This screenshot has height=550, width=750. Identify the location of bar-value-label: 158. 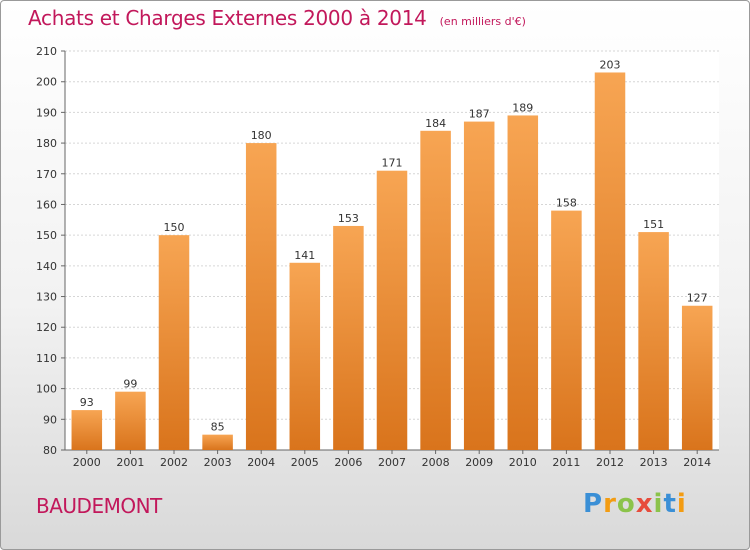
(566, 203).